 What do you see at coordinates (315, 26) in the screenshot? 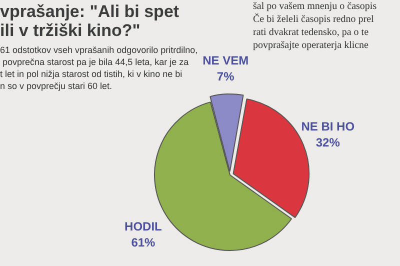
I see `text: šal po vašem mnenju o časopis Če bi želeli časopis redno prel rati dvakrat tedensko, pa o te povprašajte operaterja klicne` at bounding box center [315, 26].